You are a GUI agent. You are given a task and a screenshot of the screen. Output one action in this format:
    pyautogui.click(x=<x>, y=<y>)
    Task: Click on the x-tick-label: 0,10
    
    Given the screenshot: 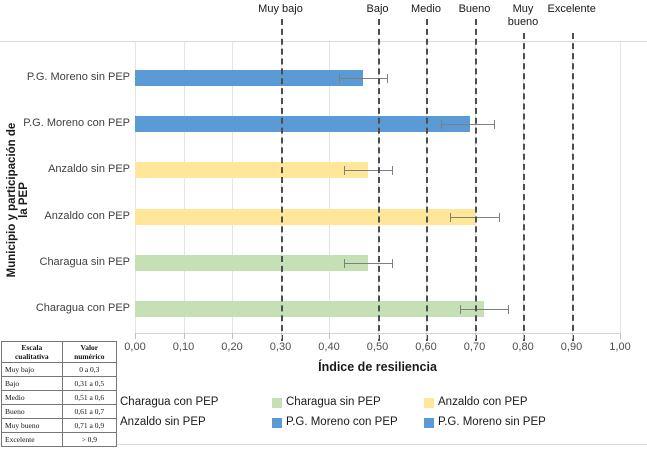 What is the action you would take?
    pyautogui.click(x=183, y=347)
    